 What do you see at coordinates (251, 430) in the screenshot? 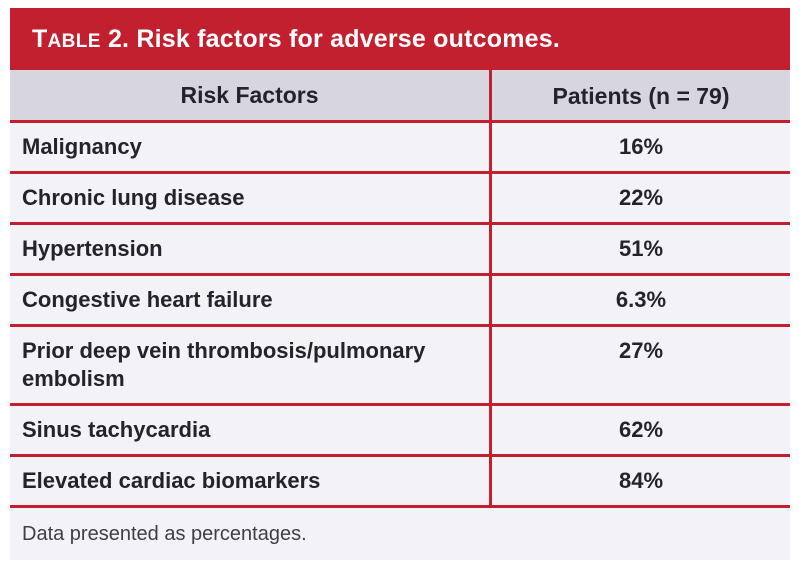
I see `risk-factor-label: Sinus tachycardia` at bounding box center [251, 430].